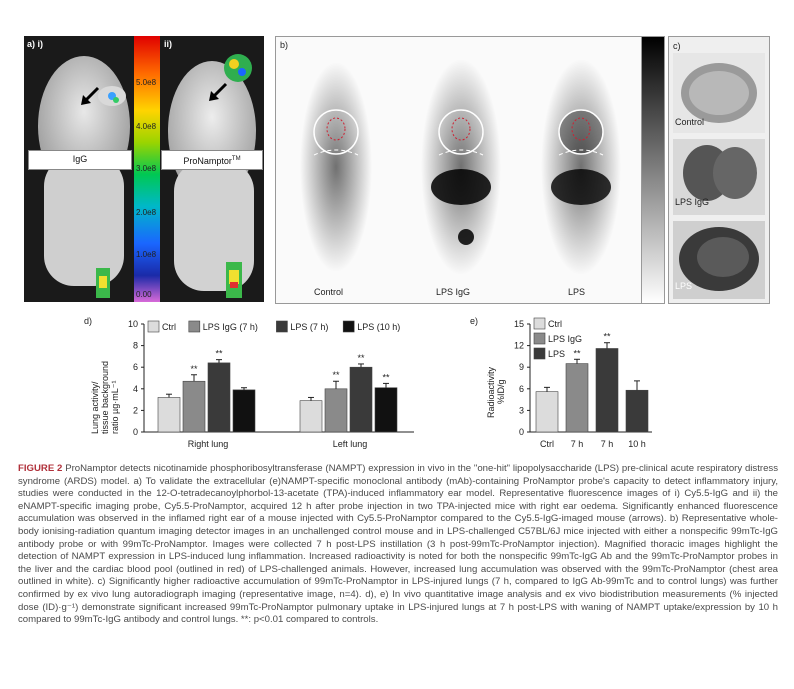 This screenshot has width=794, height=689. Describe the element at coordinates (684, 286) in the screenshot. I see `lung-label-lps: LPS` at that location.